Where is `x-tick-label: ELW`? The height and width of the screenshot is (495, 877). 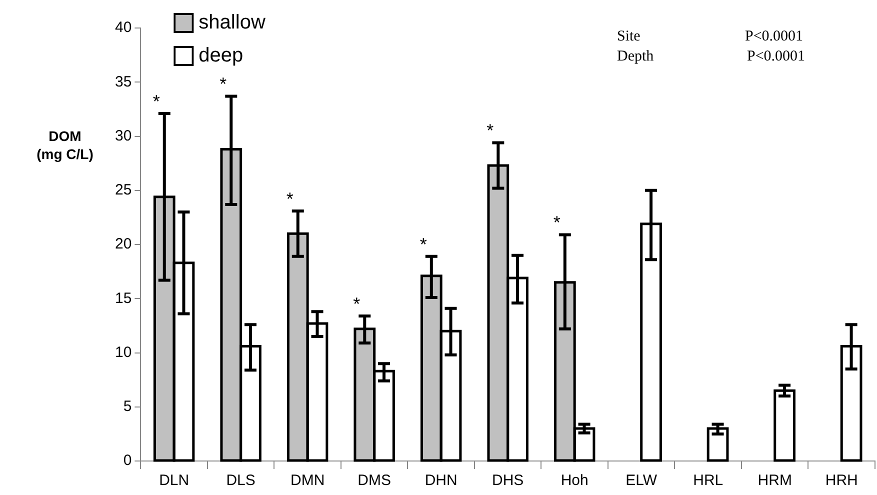
x-tick-label: ELW is located at coordinates (642, 481).